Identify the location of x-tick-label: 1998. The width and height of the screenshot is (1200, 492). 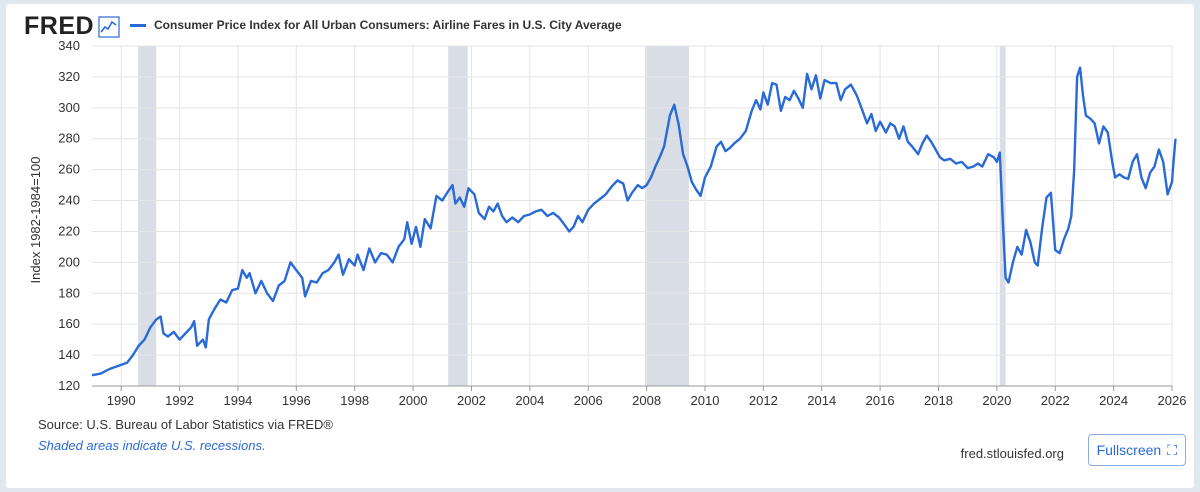
(354, 400).